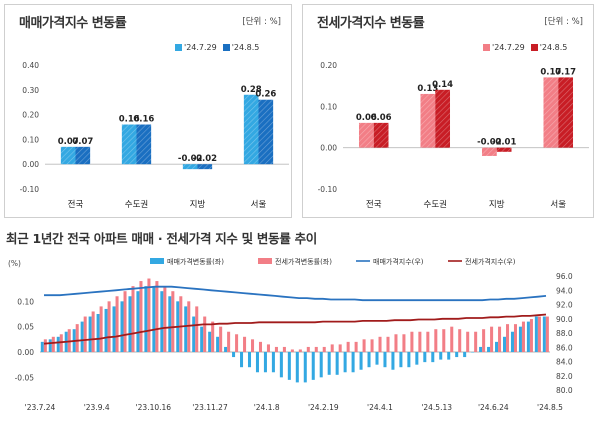 Image resolution: width=600 pixels, height=436 pixels. Describe the element at coordinates (97, 407) in the screenshot. I see `x-tick-label: '23.9.4` at that location.